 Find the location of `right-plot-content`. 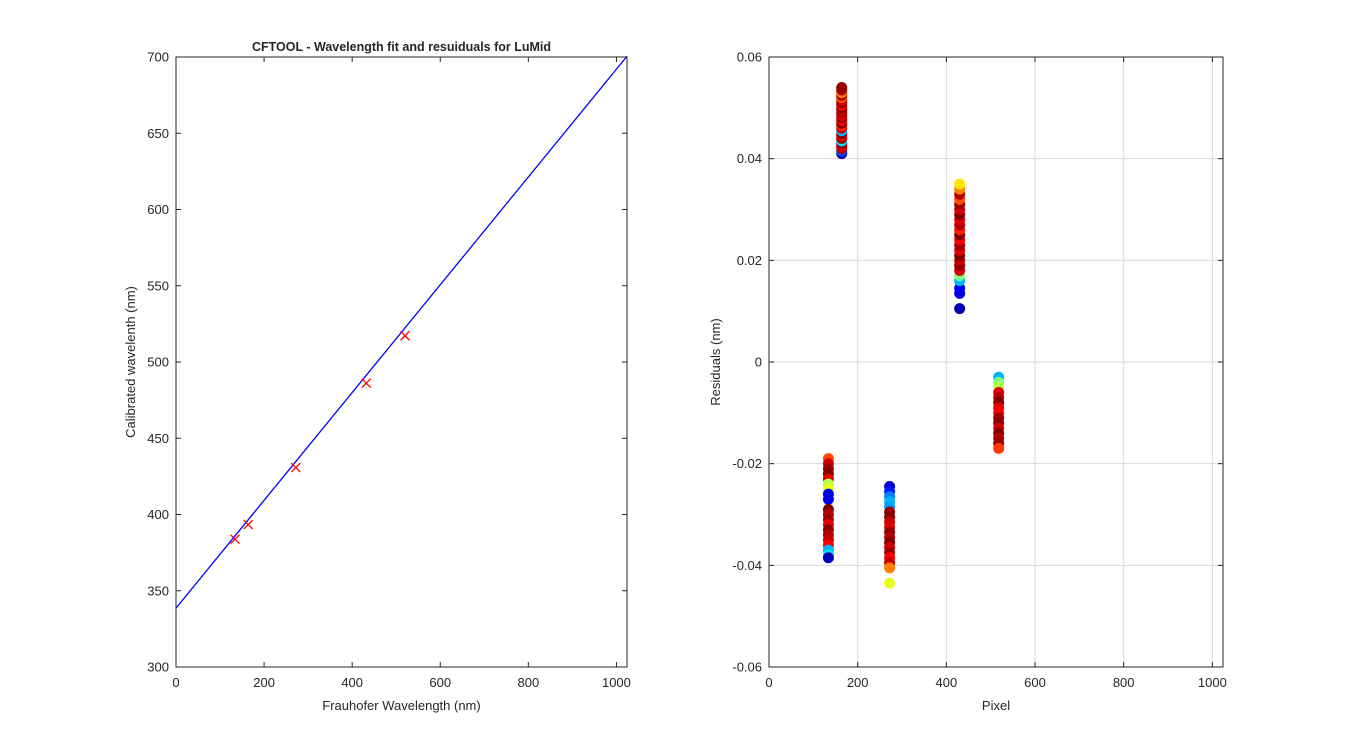

right-plot-content is located at coordinates (913, 335).